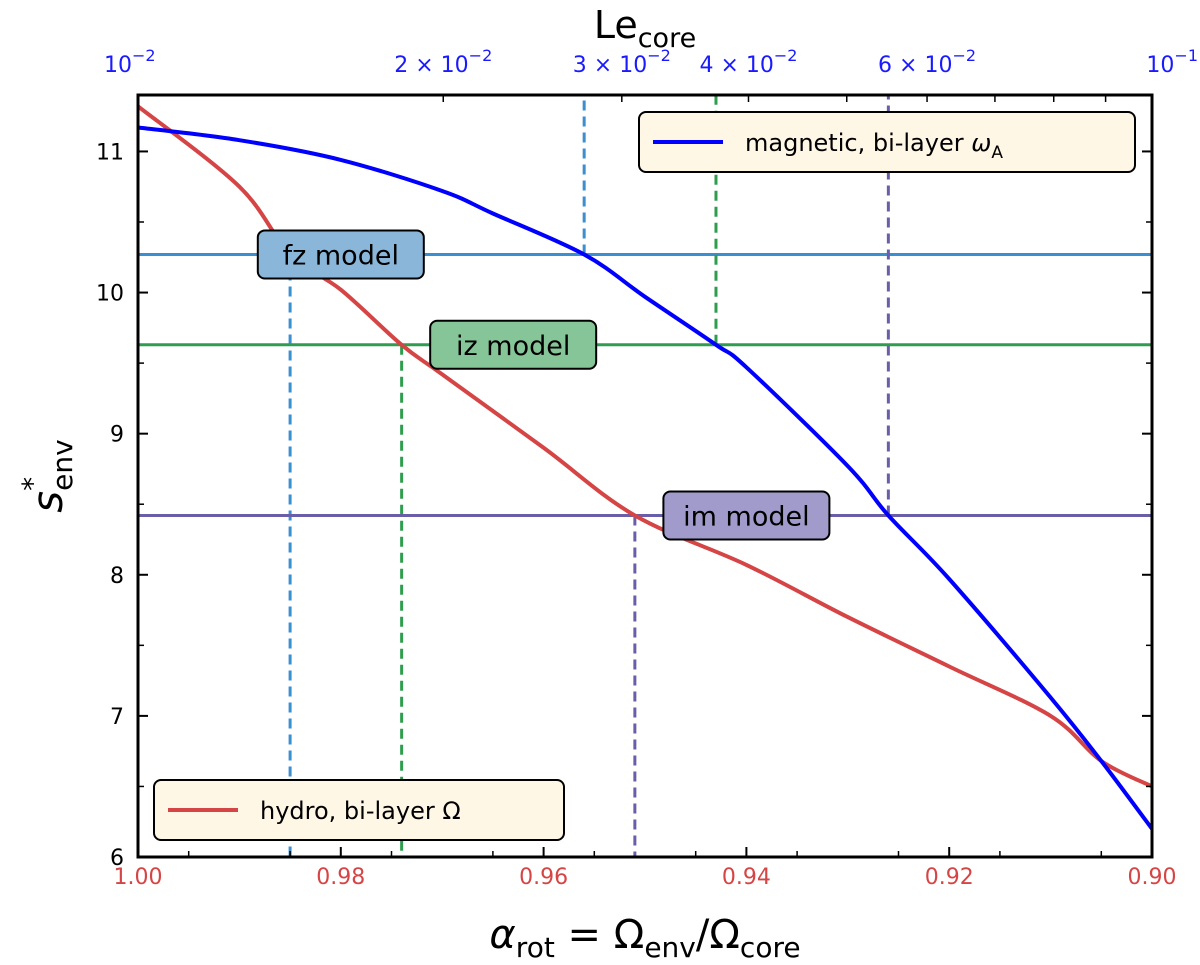  What do you see at coordinates (644, 938) in the screenshot?
I see `x-bottom-axis-title: αrot = Ωenv/Ωcore` at bounding box center [644, 938].